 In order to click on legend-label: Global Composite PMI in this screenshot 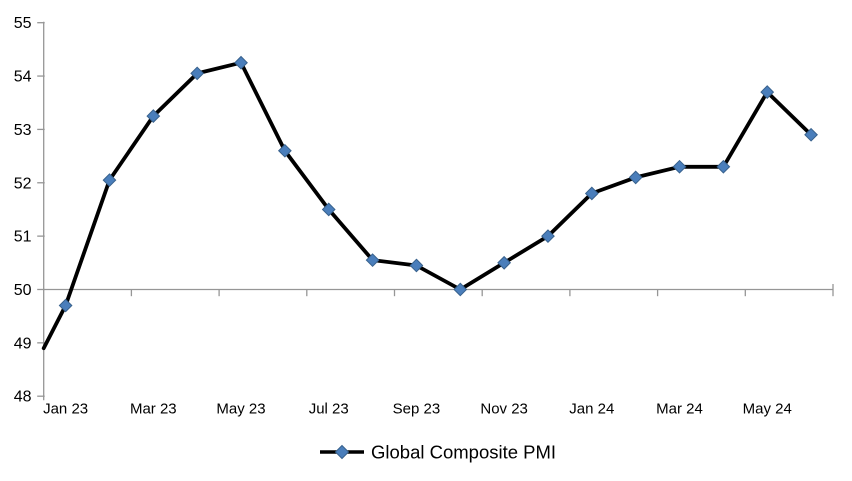, I will do `click(463, 452)`.